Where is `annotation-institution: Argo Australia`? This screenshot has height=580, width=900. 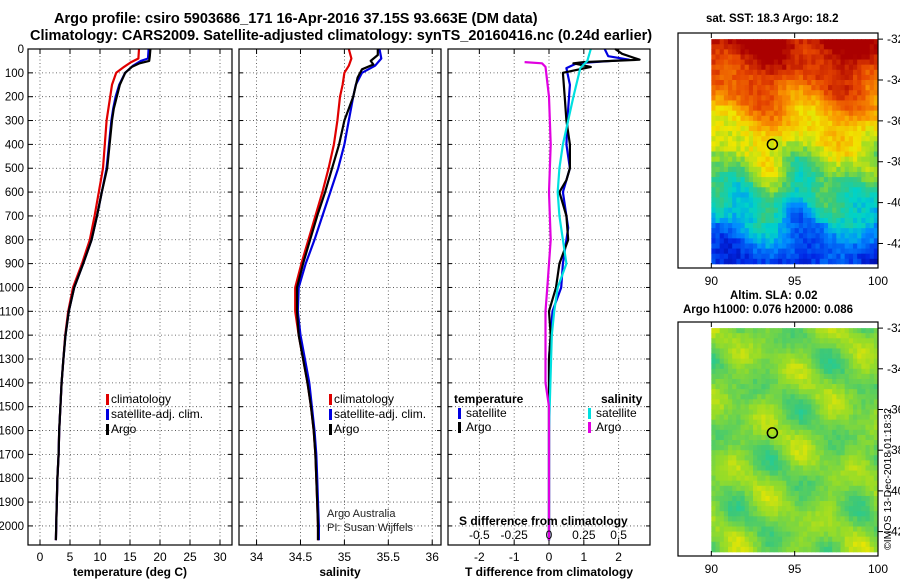 annotation-institution: Argo Australia is located at coordinates (361, 514).